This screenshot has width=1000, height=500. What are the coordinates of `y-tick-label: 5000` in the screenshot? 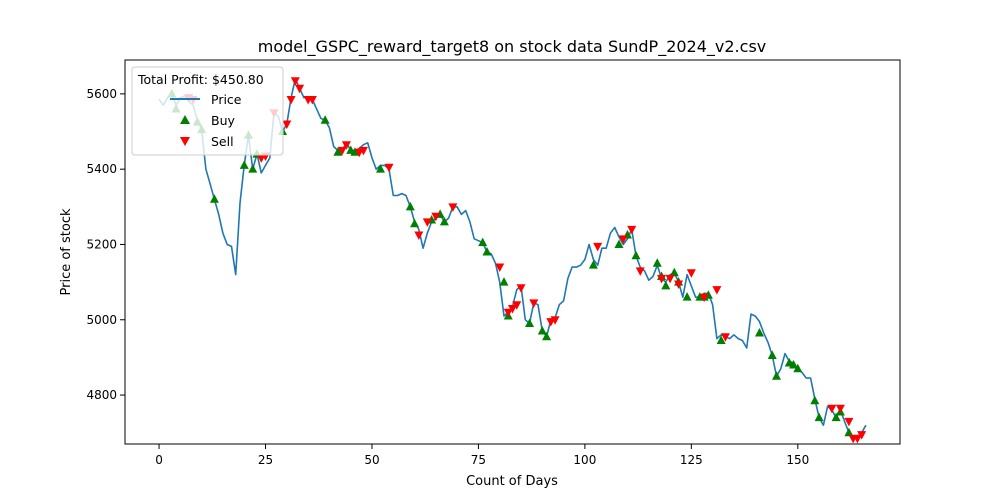 It's located at (101, 320).